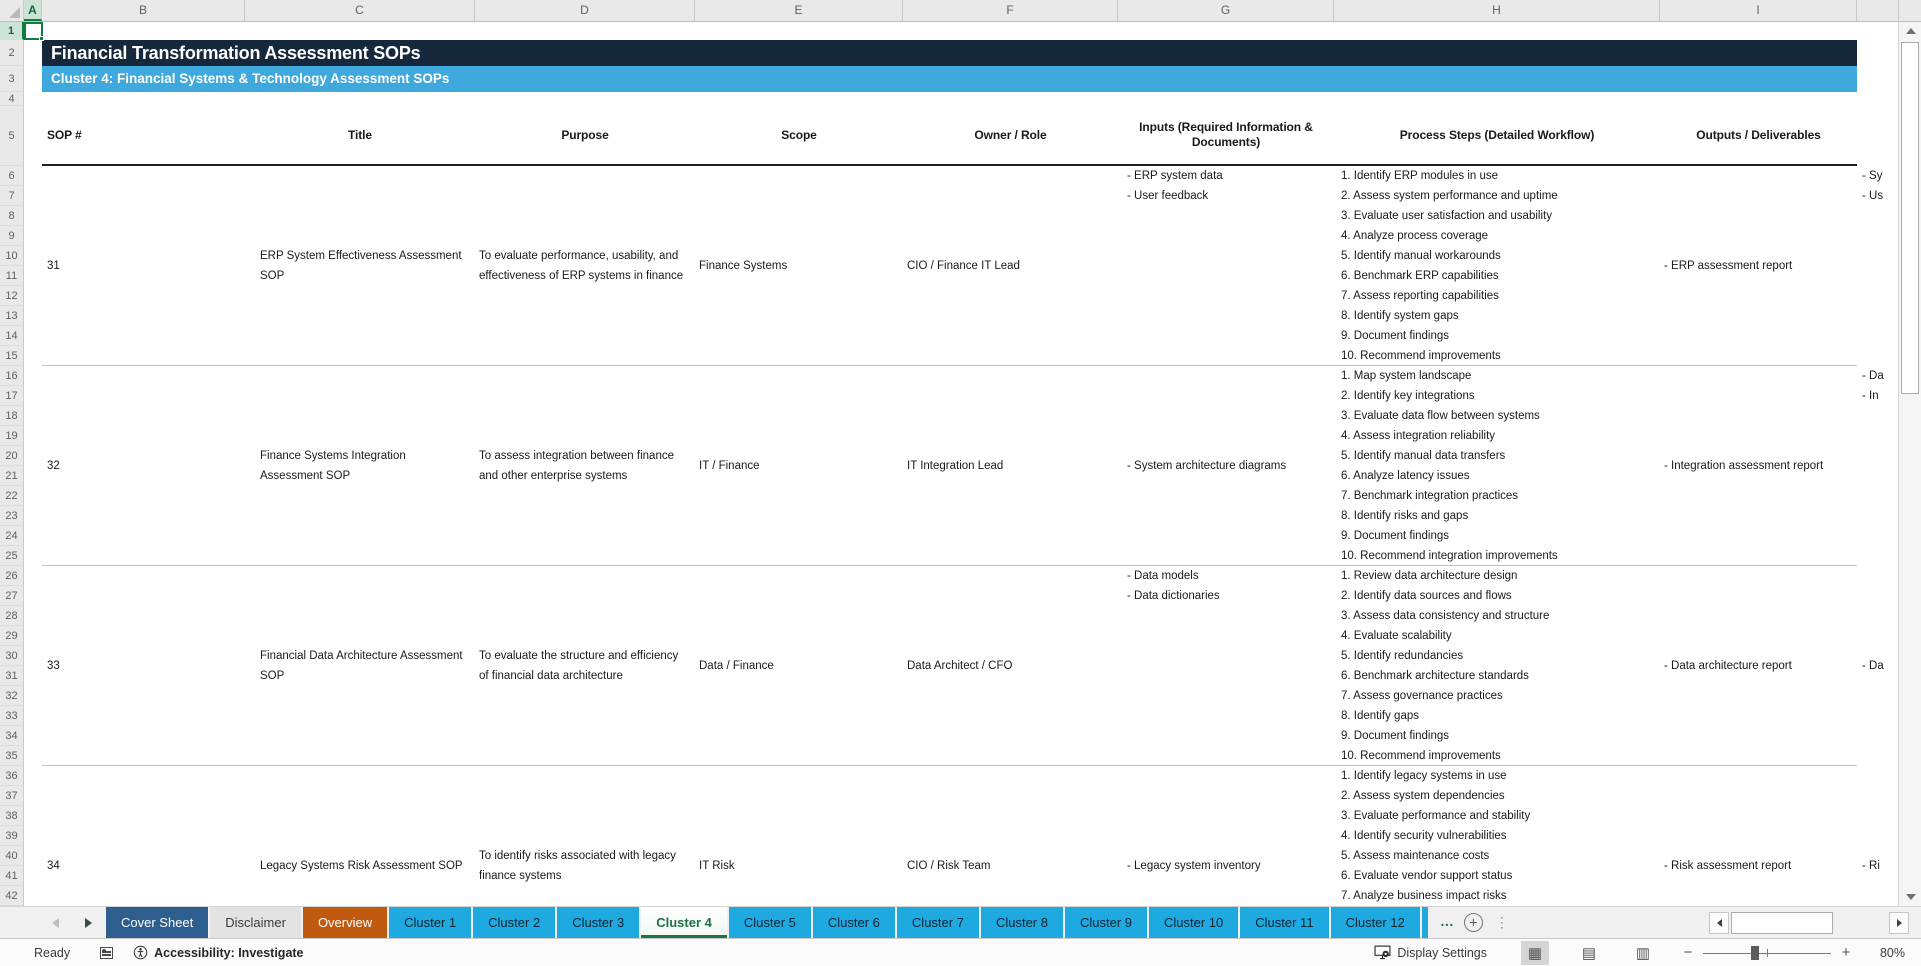 This screenshot has height=966, width=1921. Describe the element at coordinates (1010, 666) in the screenshot. I see `owner-cell: Data Architect / CFO` at that location.